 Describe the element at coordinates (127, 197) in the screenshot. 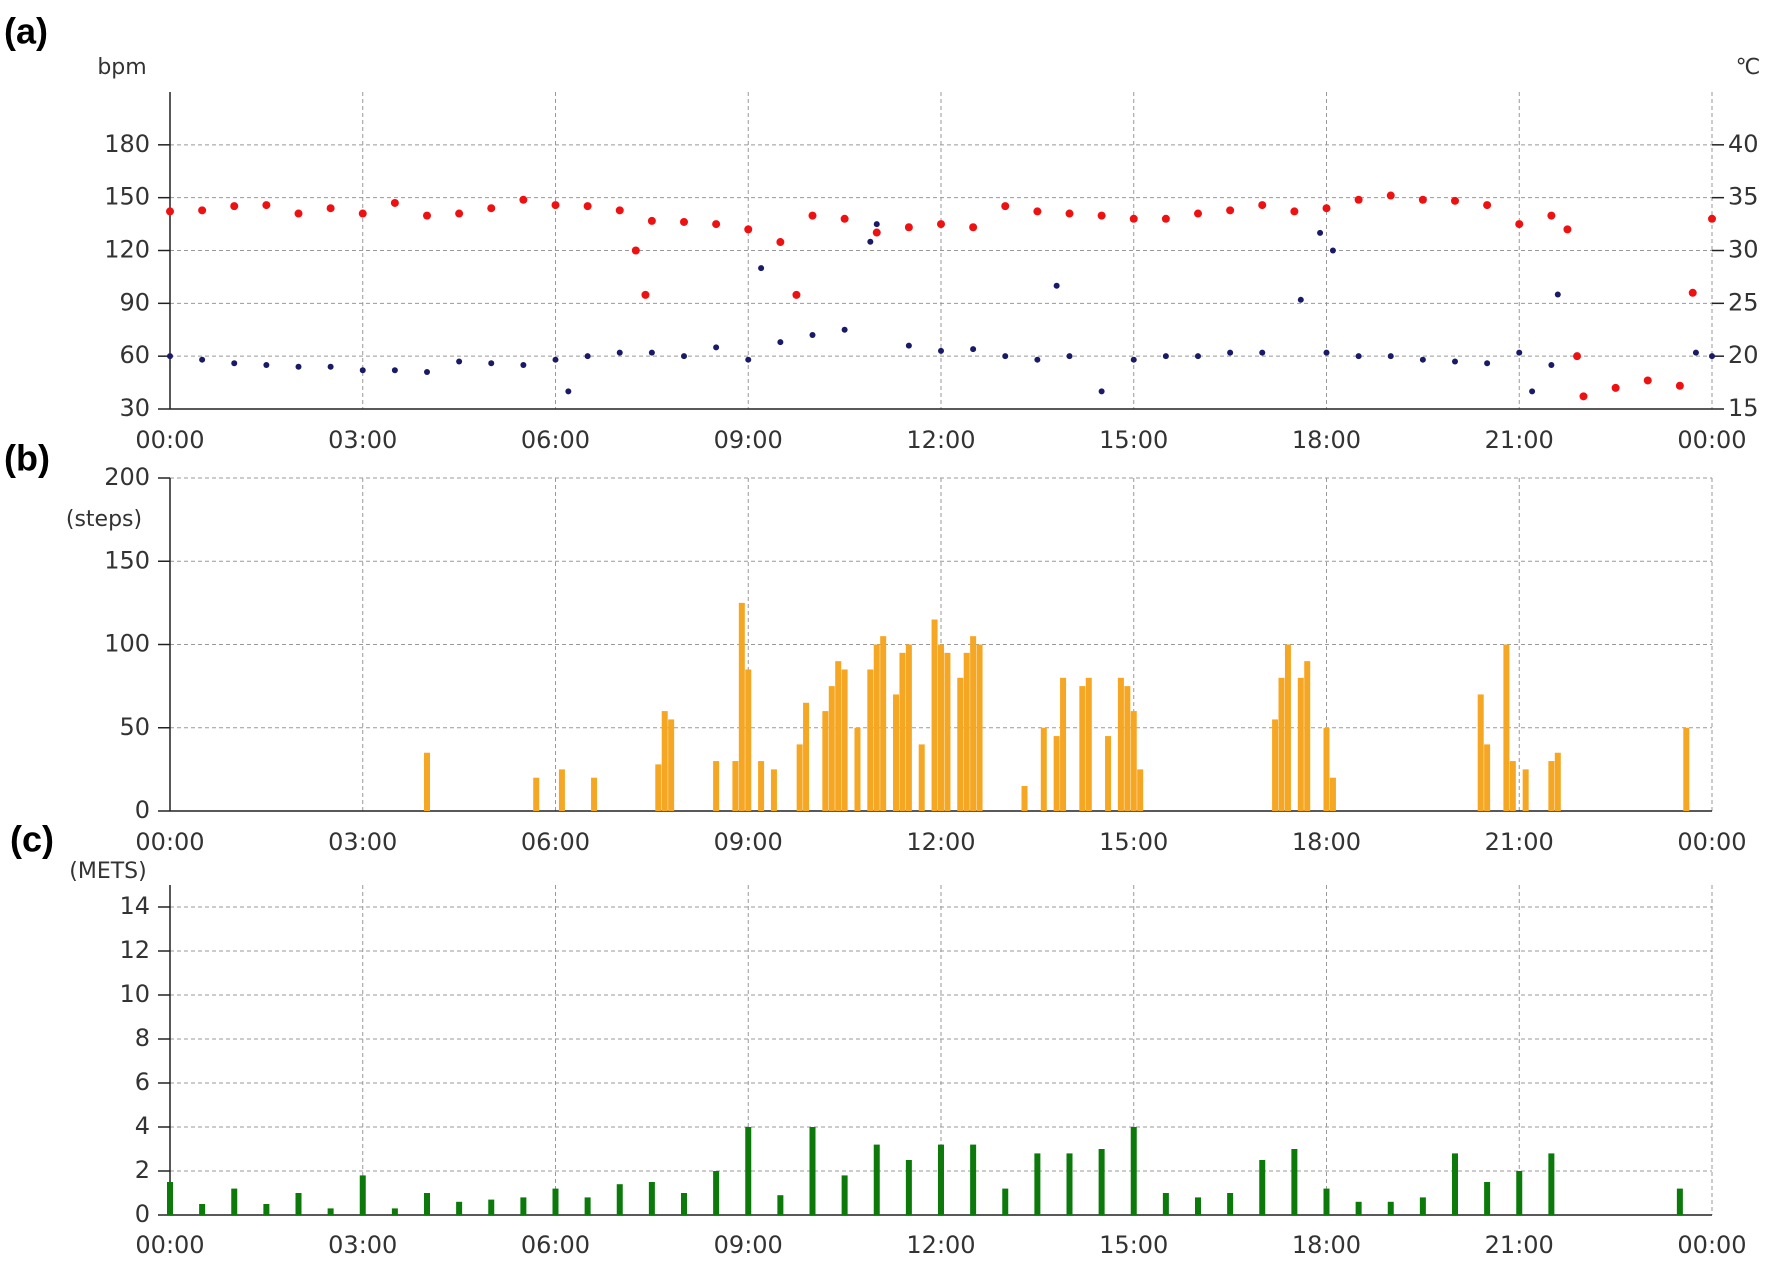

I see `y-tick-label: 150` at that location.